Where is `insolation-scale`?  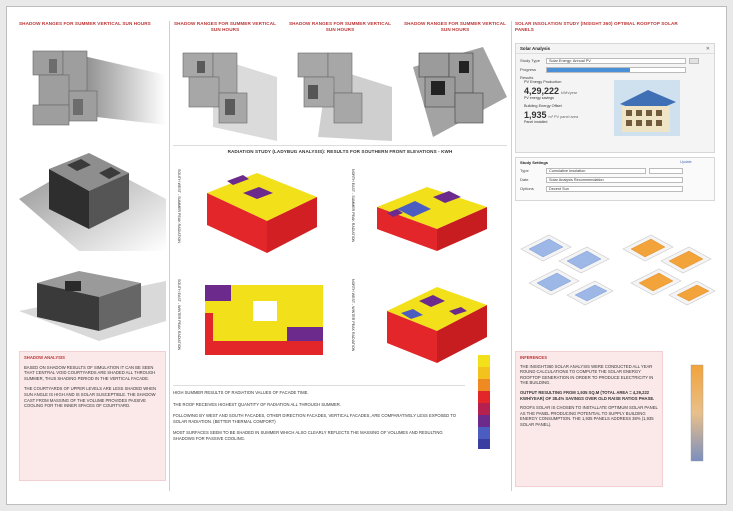
insolation-scale is located at coordinates (697, 413).